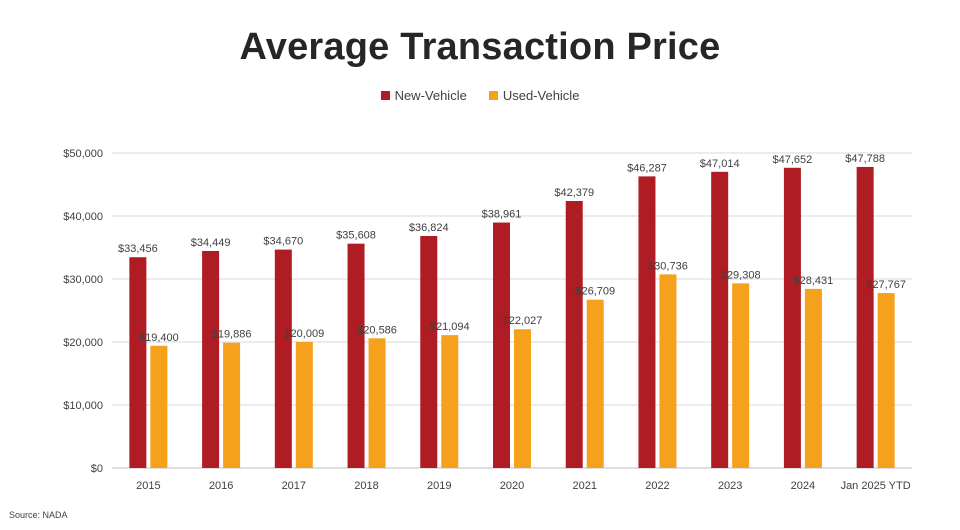 The height and width of the screenshot is (530, 960). I want to click on data-label-used-vehicle: $20,009, so click(304, 334).